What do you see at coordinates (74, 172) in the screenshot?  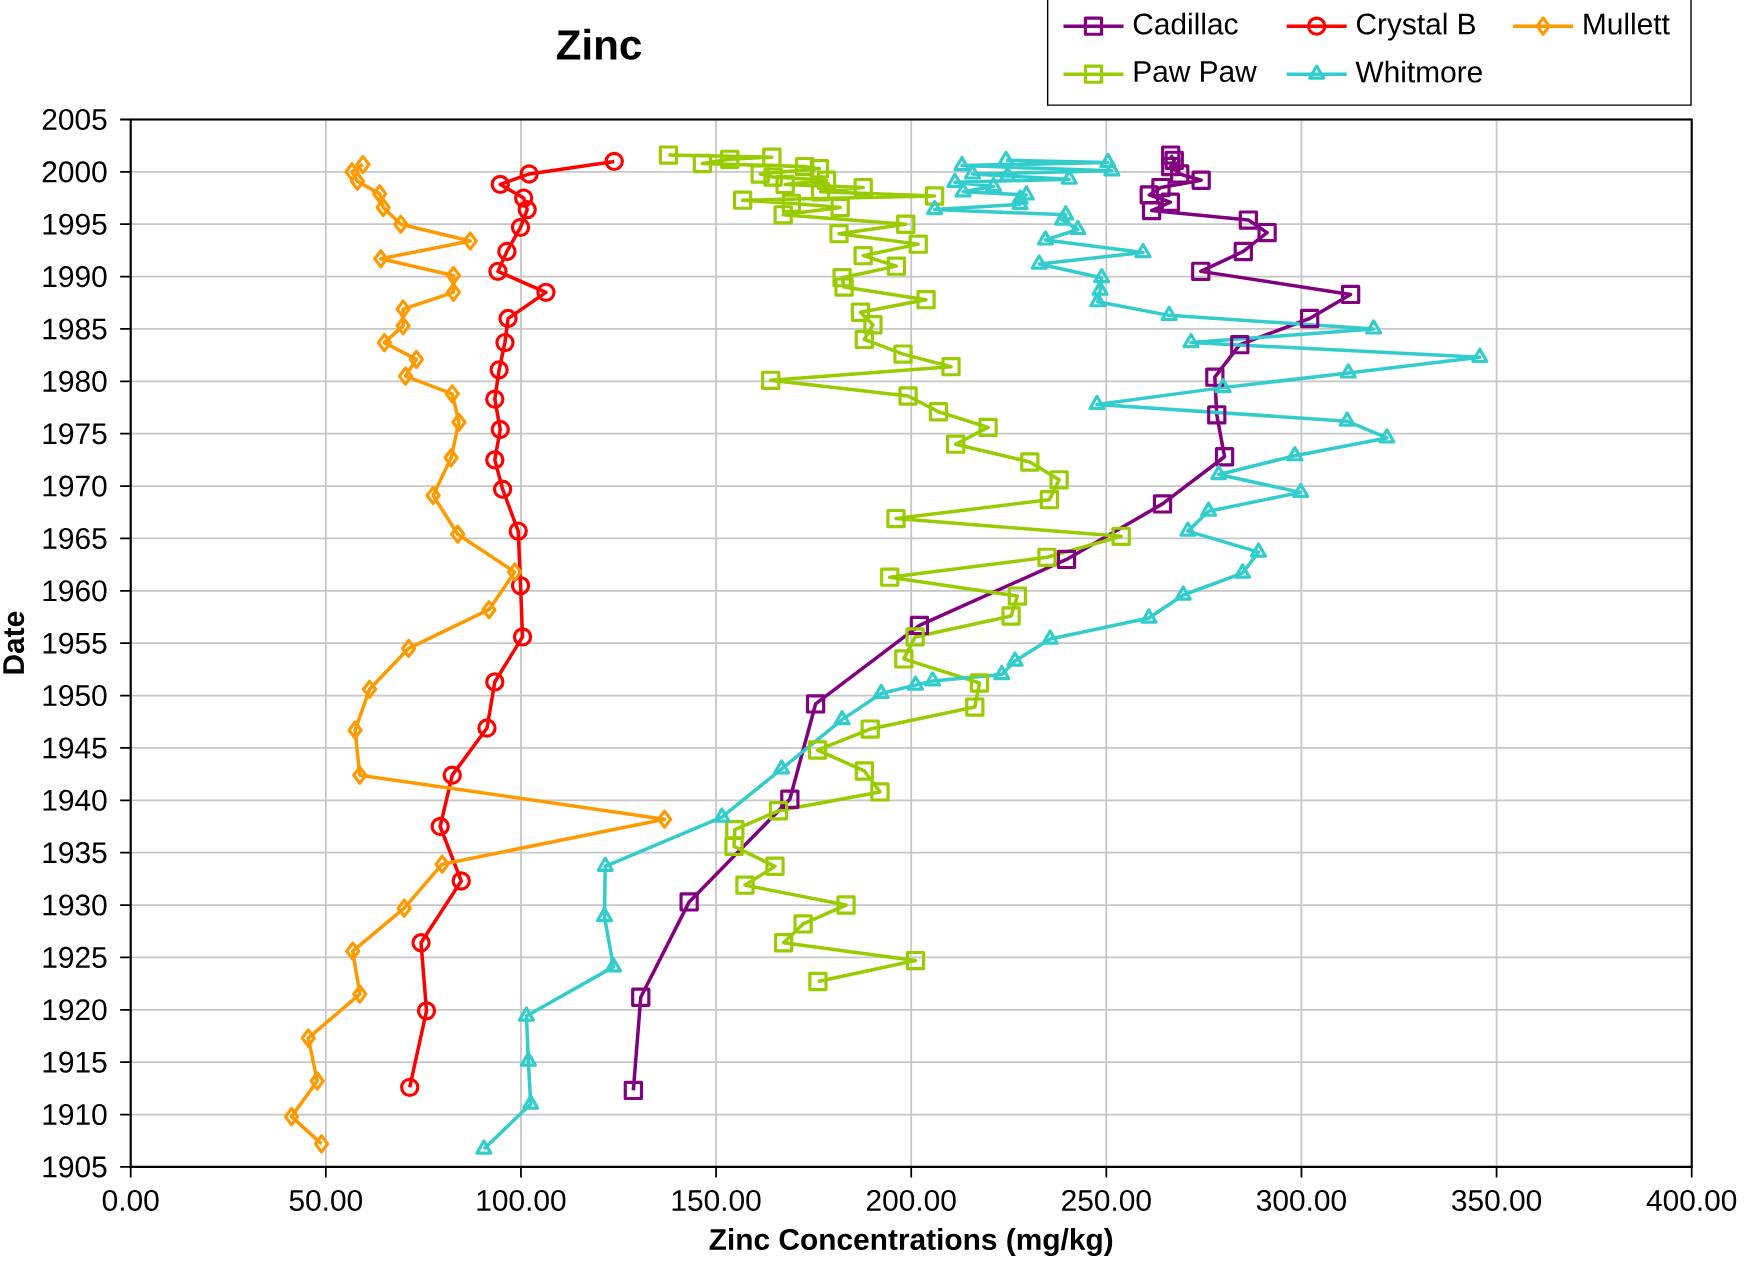 I see `y-tick-label: 2000` at bounding box center [74, 172].